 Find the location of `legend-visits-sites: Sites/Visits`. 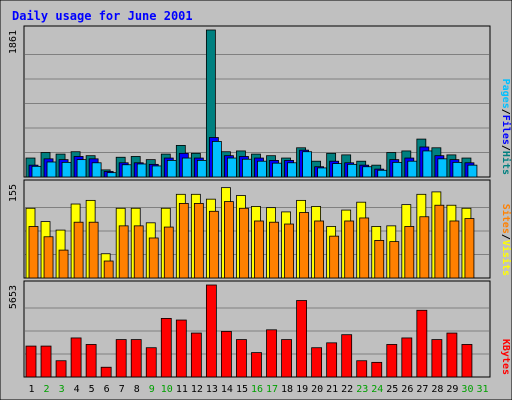

legend-visits-sites: Sites/Visits is located at coordinates (506, 240).